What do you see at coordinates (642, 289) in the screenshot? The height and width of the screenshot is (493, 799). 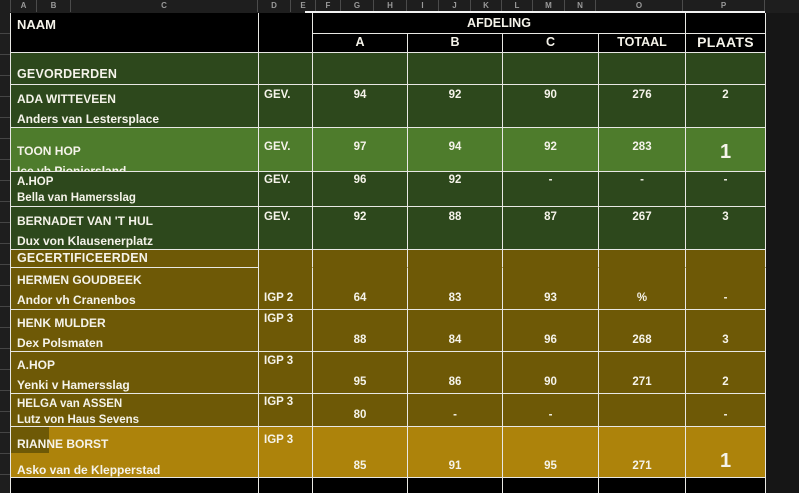 I see `cell-total: %` at bounding box center [642, 289].